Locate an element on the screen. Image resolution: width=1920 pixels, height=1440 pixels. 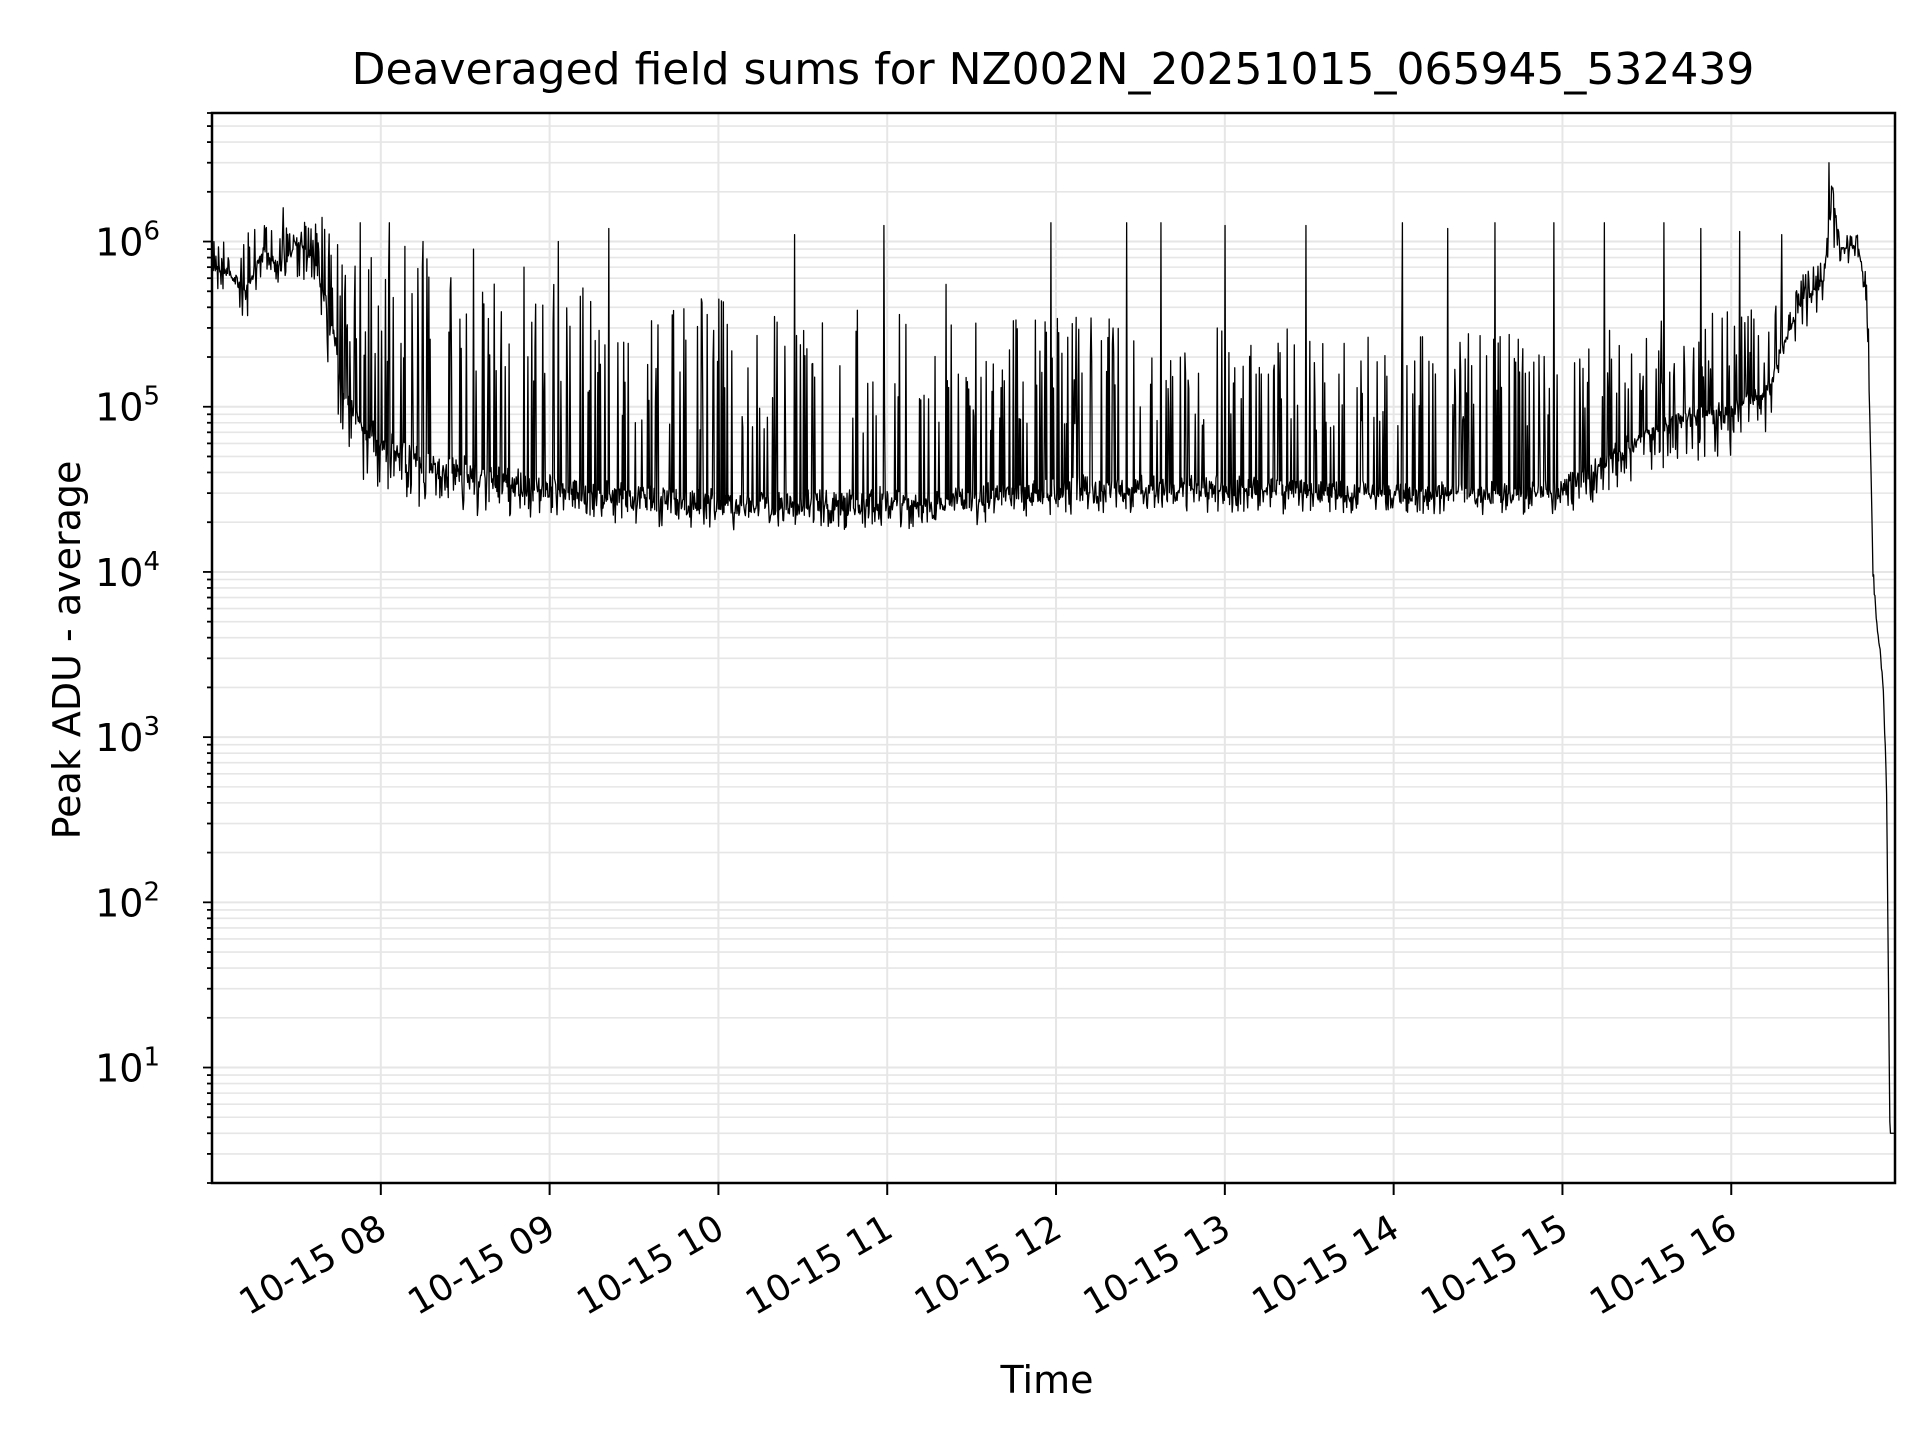
y-tick-label: 106 is located at coordinates (127, 241).